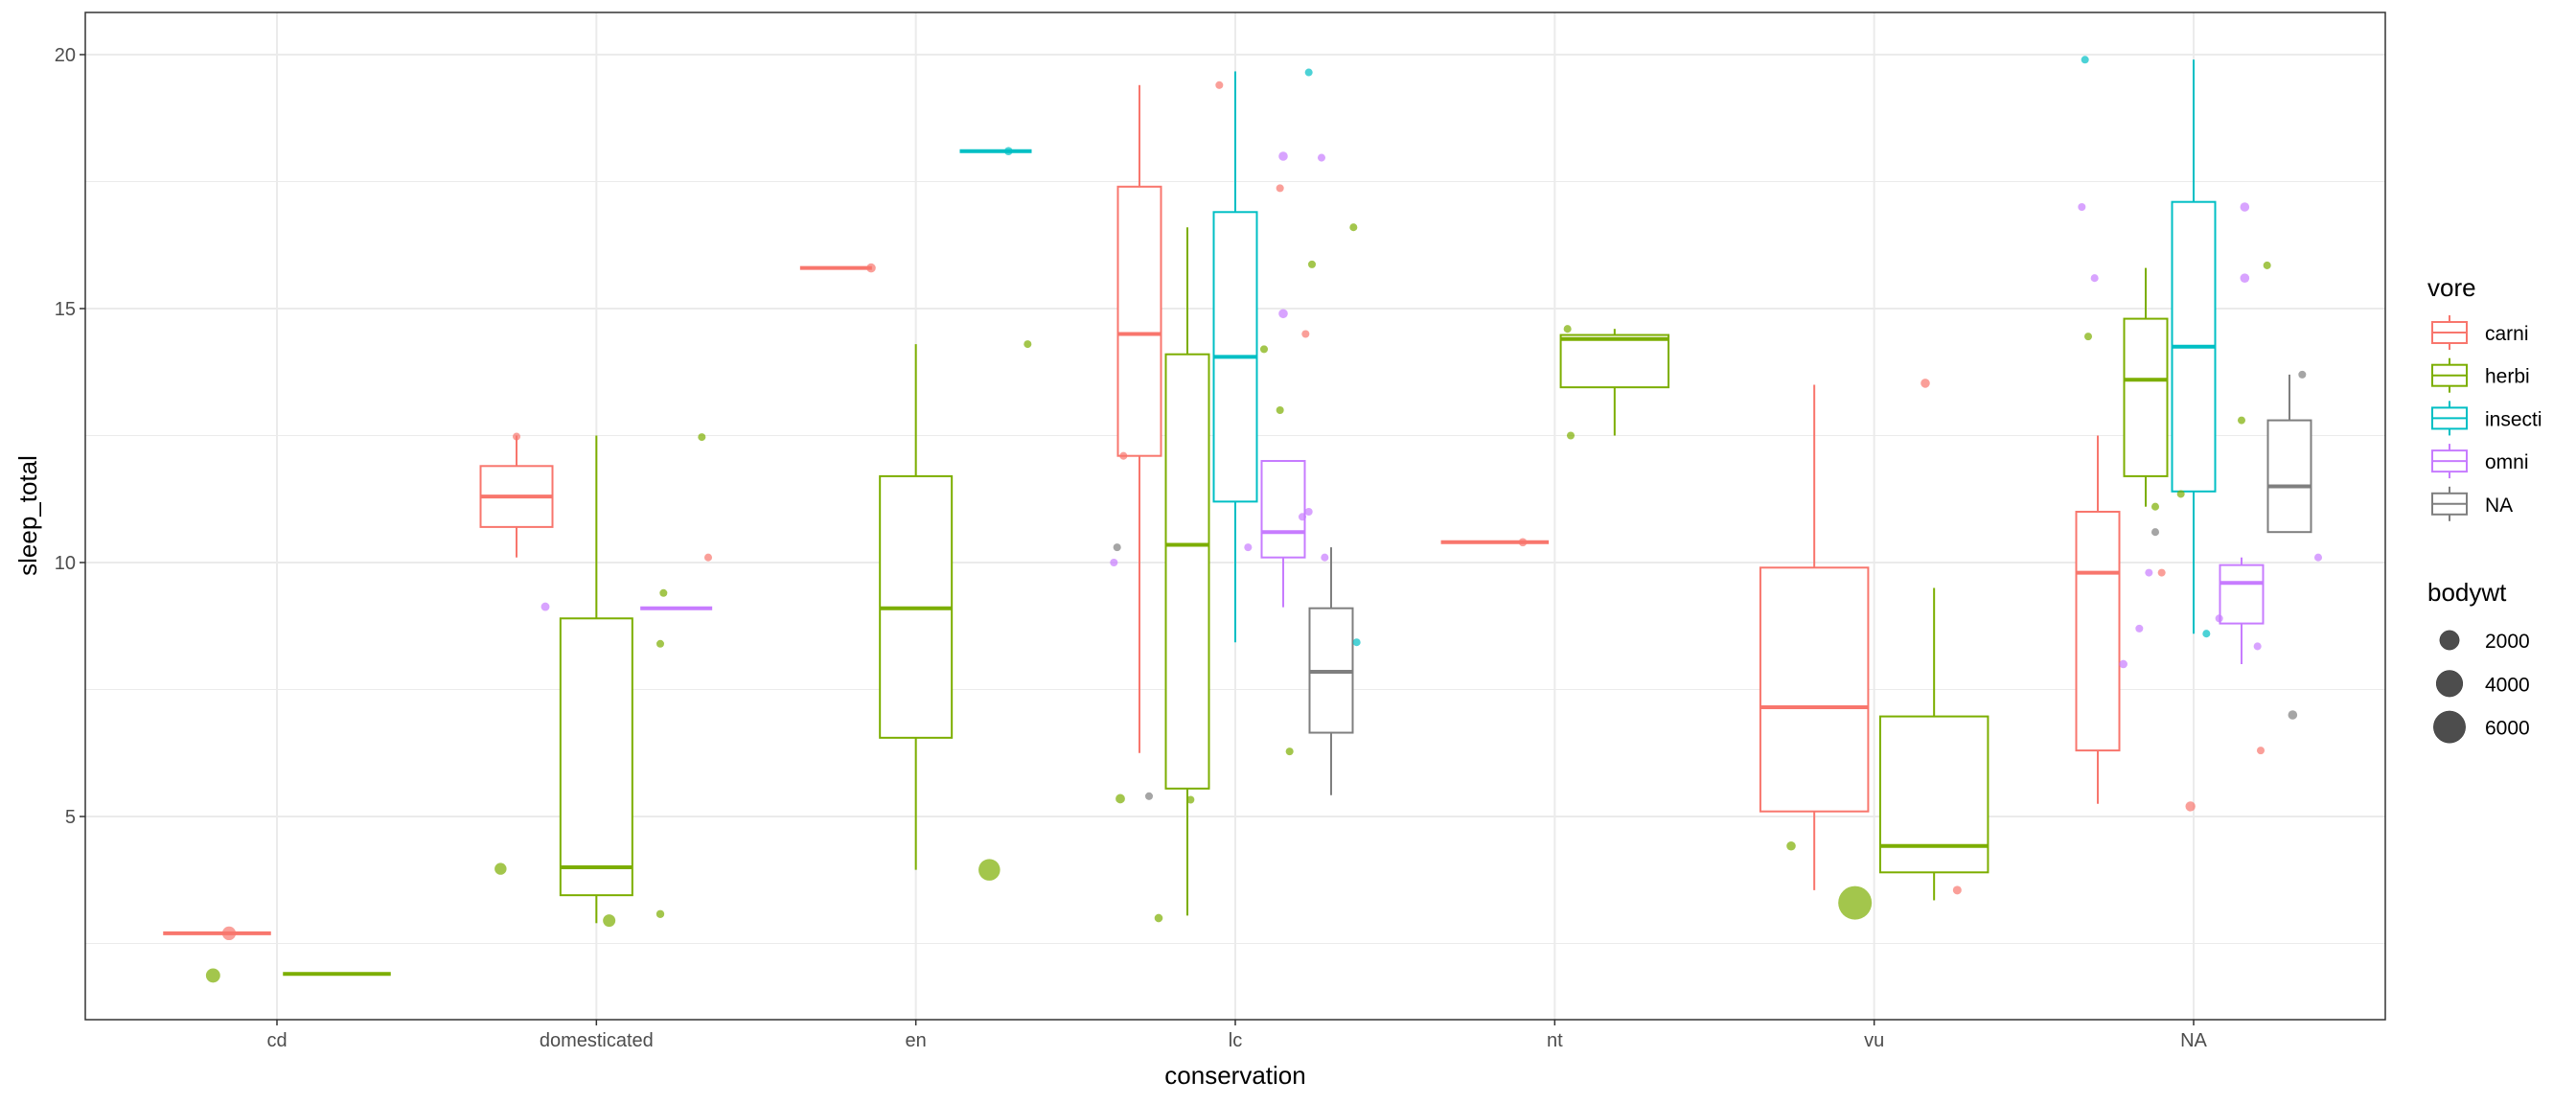  What do you see at coordinates (1331, 671) in the screenshot?
I see `box-lc-NA` at bounding box center [1331, 671].